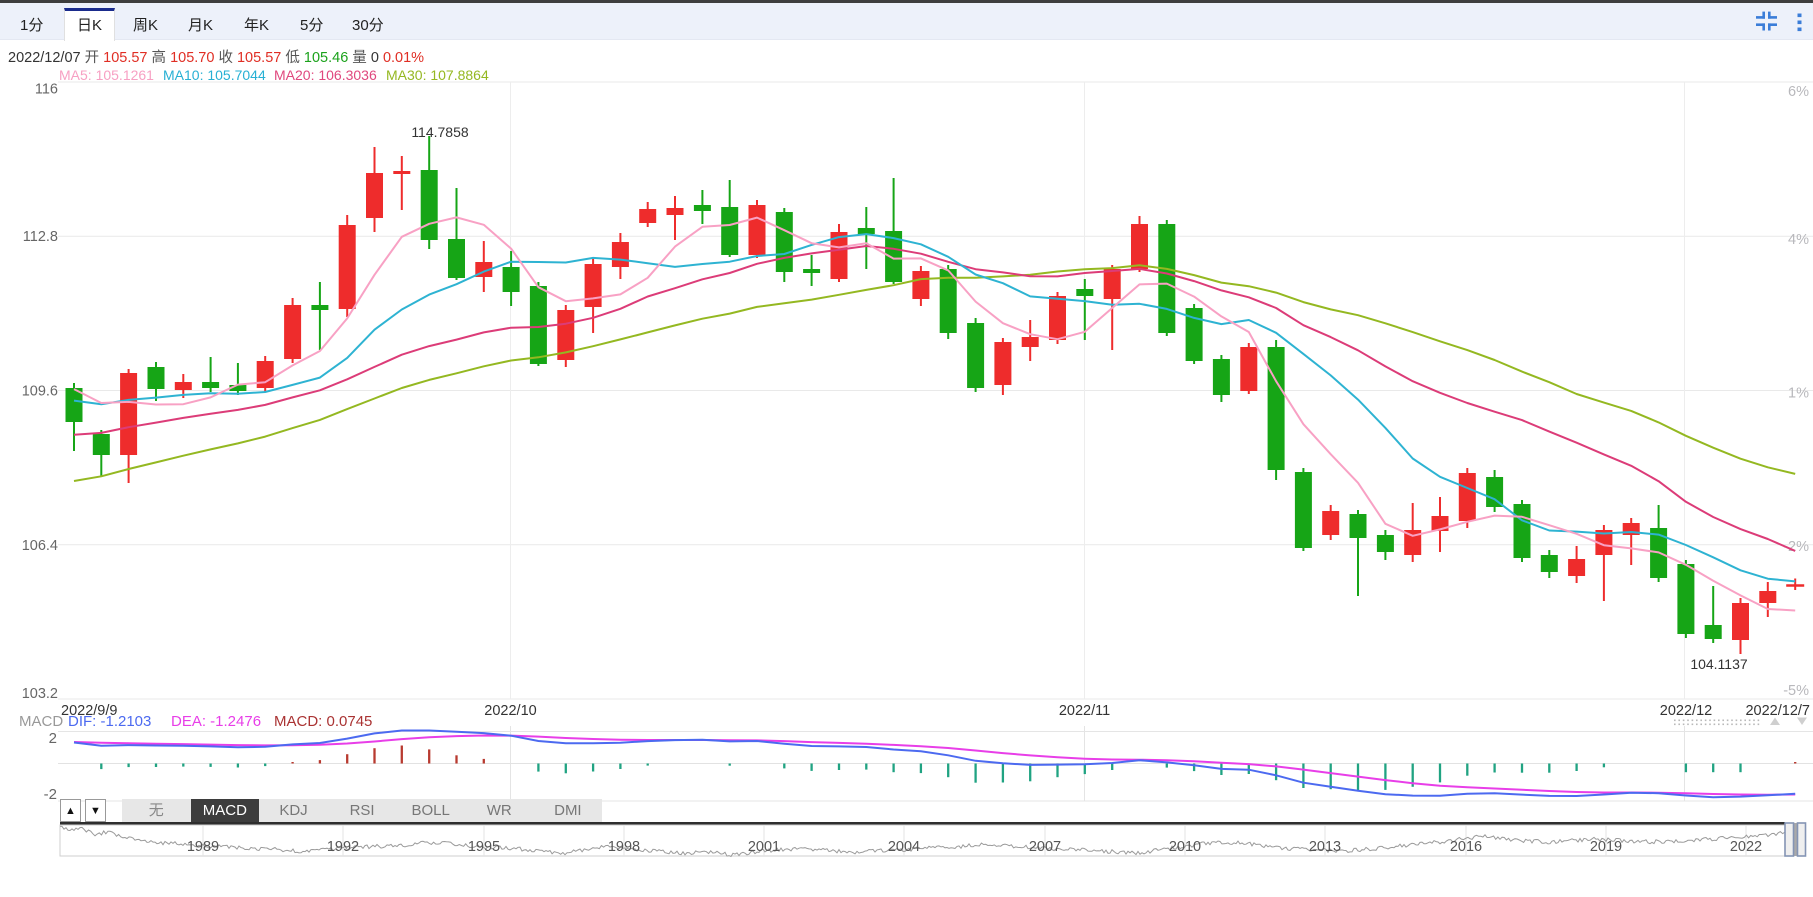 This screenshot has width=1813, height=897. I want to click on svg-text: 4%, so click(1798, 240).